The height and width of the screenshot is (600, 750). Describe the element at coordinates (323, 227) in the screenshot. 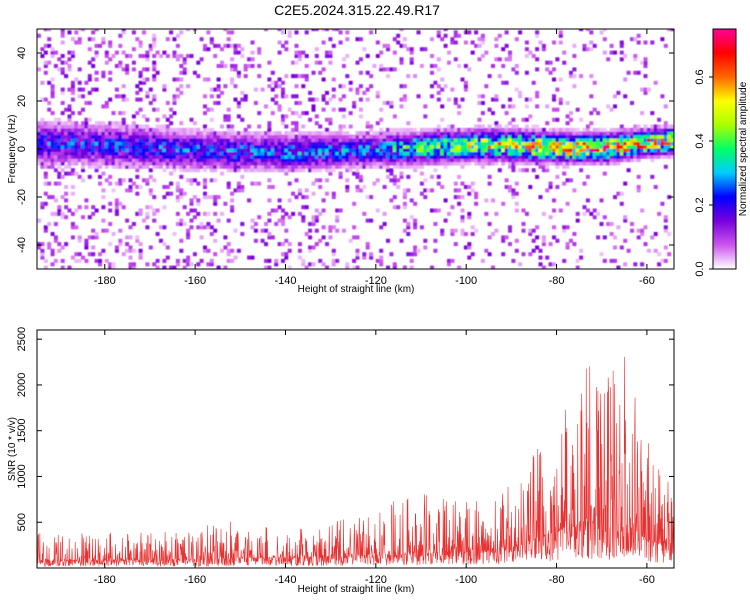

I see `spectrogram-cell-1960` at that location.